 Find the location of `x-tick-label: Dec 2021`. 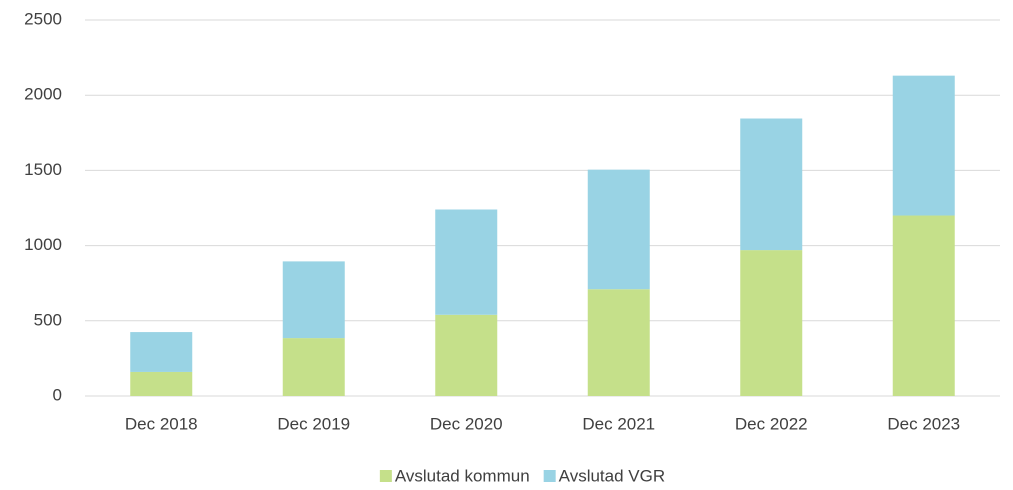

x-tick-label: Dec 2021 is located at coordinates (618, 423).